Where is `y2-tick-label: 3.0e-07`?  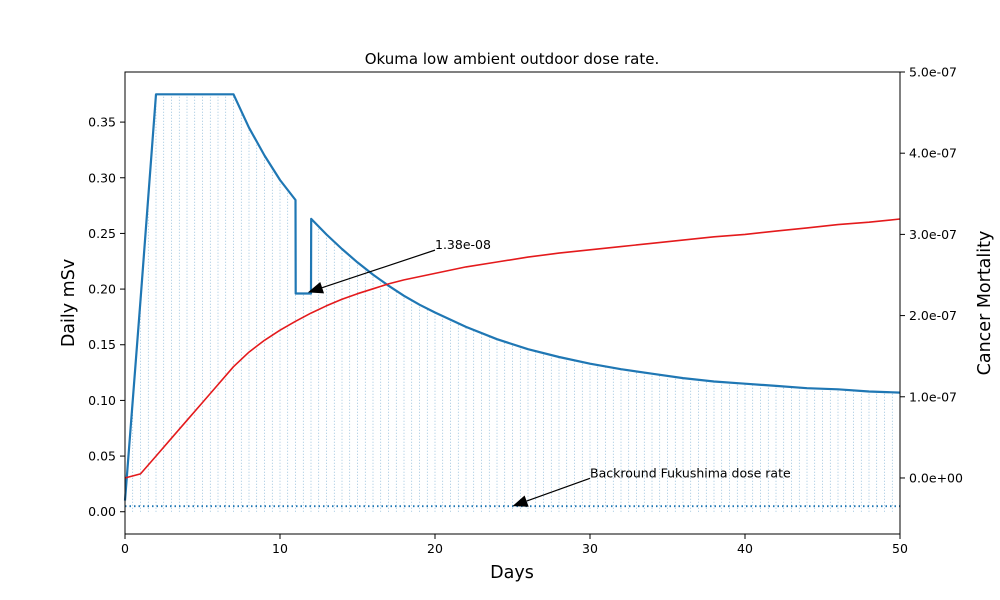 y2-tick-label: 3.0e-07 is located at coordinates (933, 234).